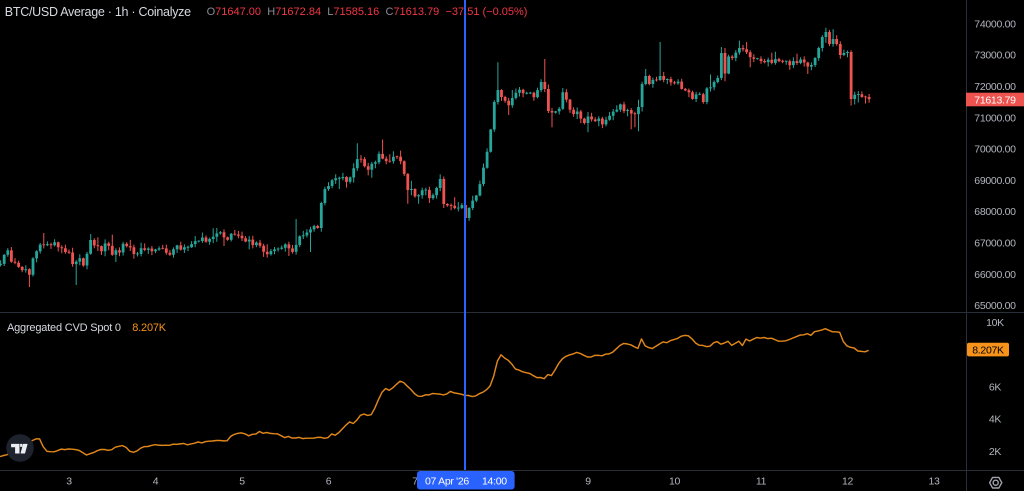  I want to click on svg-text: 69000.00, so click(995, 181).